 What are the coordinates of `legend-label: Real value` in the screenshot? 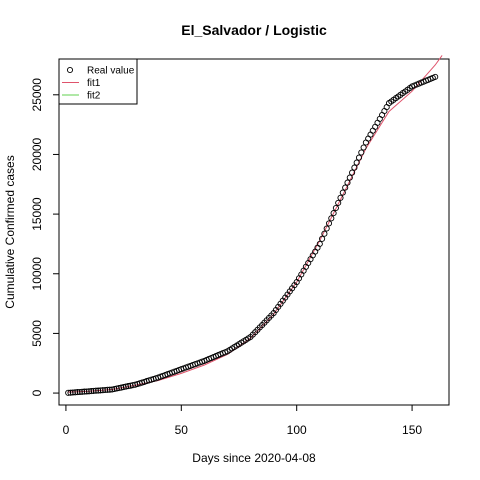 It's located at (111, 71).